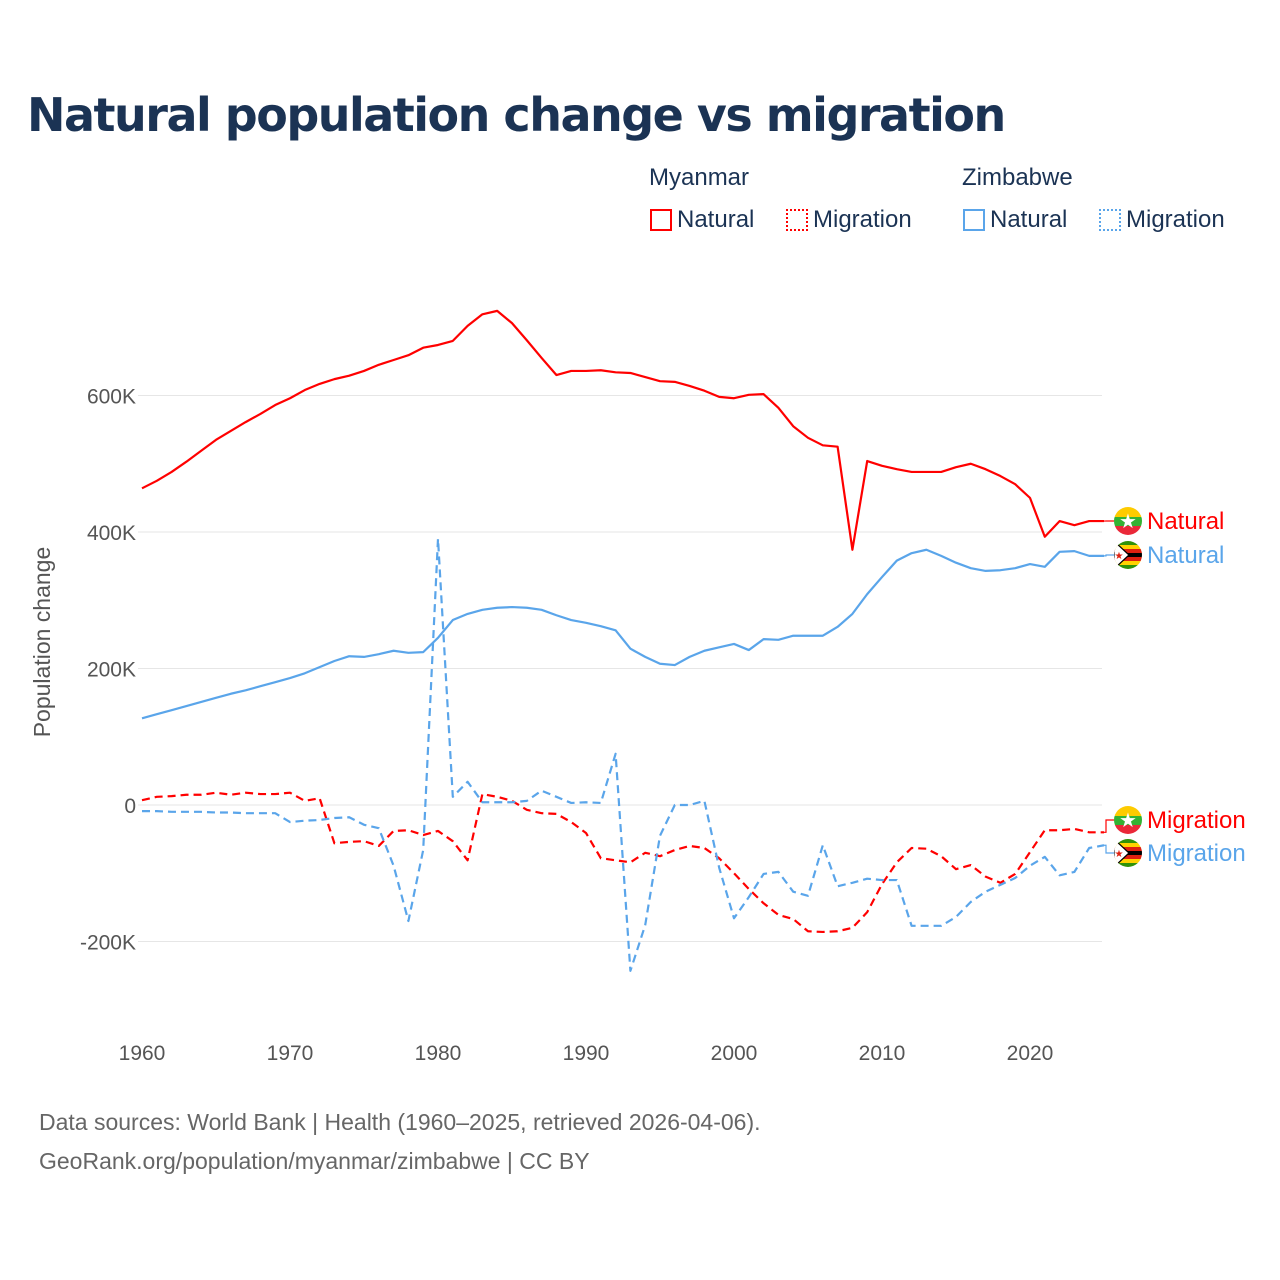 Image resolution: width=1280 pixels, height=1280 pixels. What do you see at coordinates (290, 1053) in the screenshot?
I see `x-tick-label: 1970` at bounding box center [290, 1053].